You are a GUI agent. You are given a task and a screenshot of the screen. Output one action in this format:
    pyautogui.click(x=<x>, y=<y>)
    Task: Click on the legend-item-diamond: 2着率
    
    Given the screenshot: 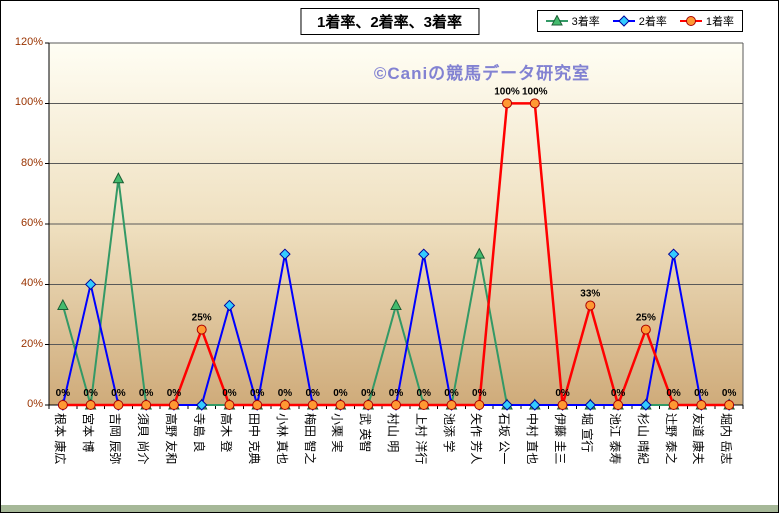 What is the action you would take?
    pyautogui.click(x=639, y=21)
    